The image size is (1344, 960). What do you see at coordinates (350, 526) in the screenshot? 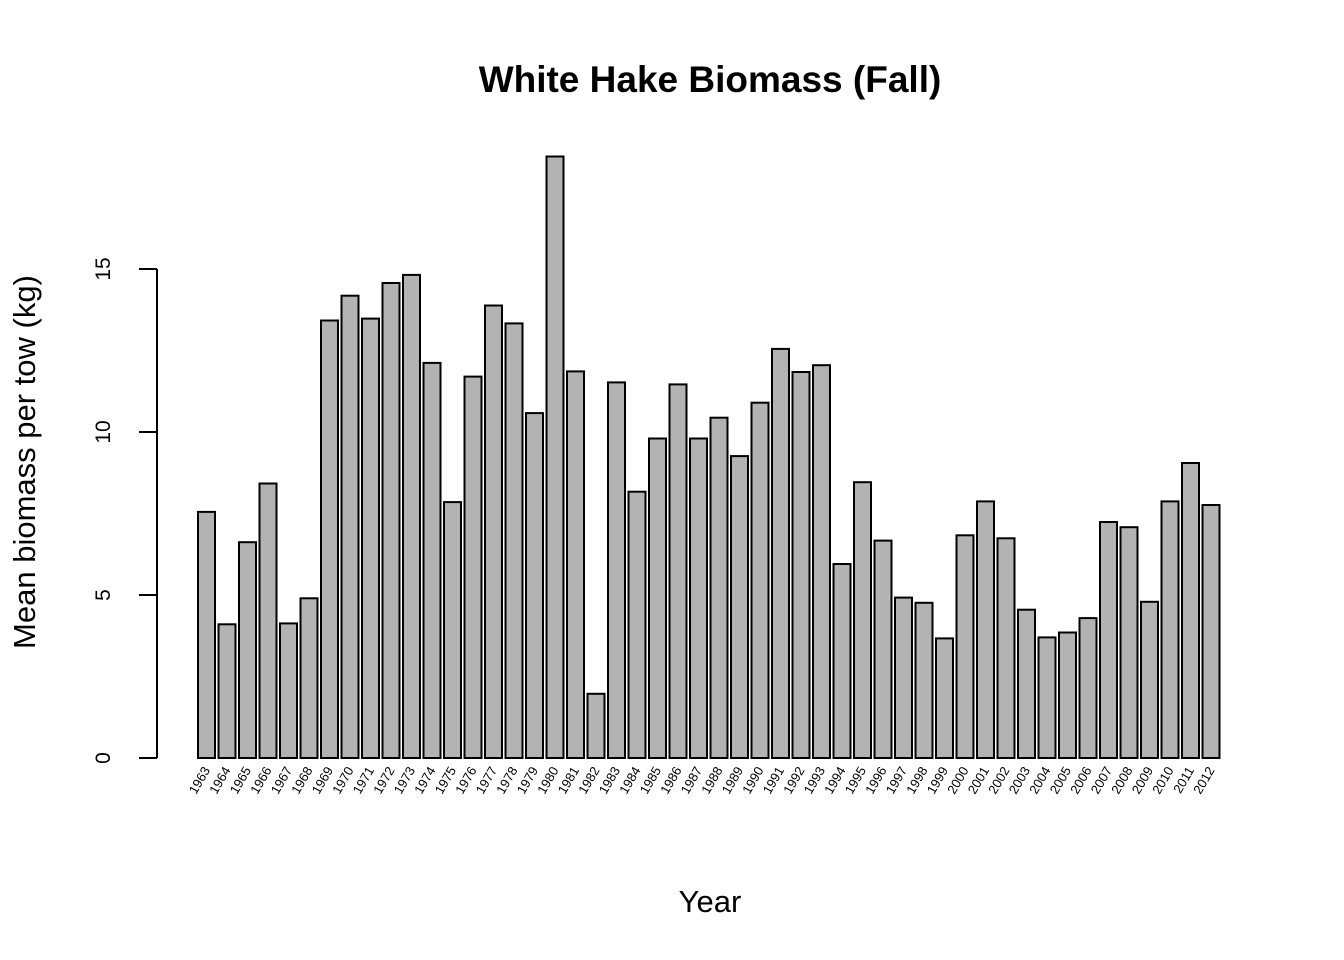
I see `bar-1970` at bounding box center [350, 526].